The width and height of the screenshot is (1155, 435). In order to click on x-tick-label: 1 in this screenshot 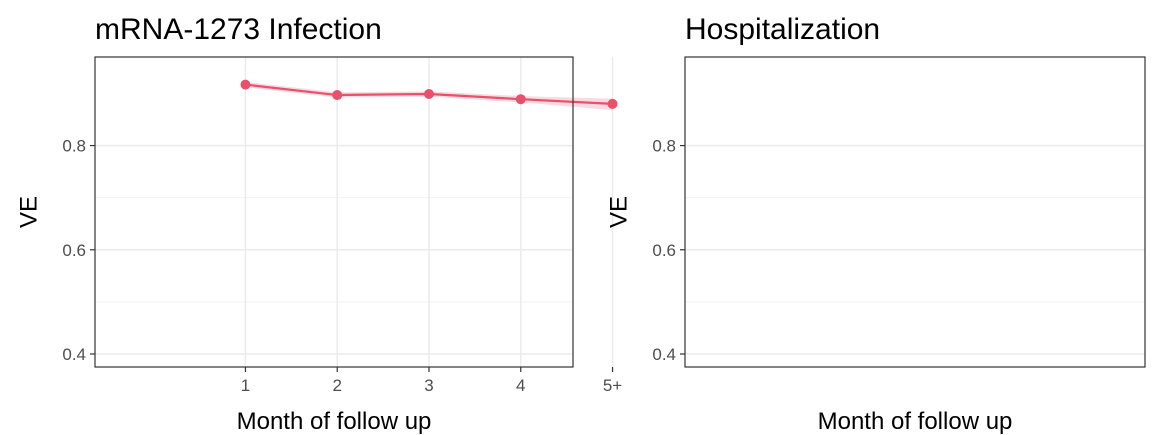, I will do `click(245, 385)`.